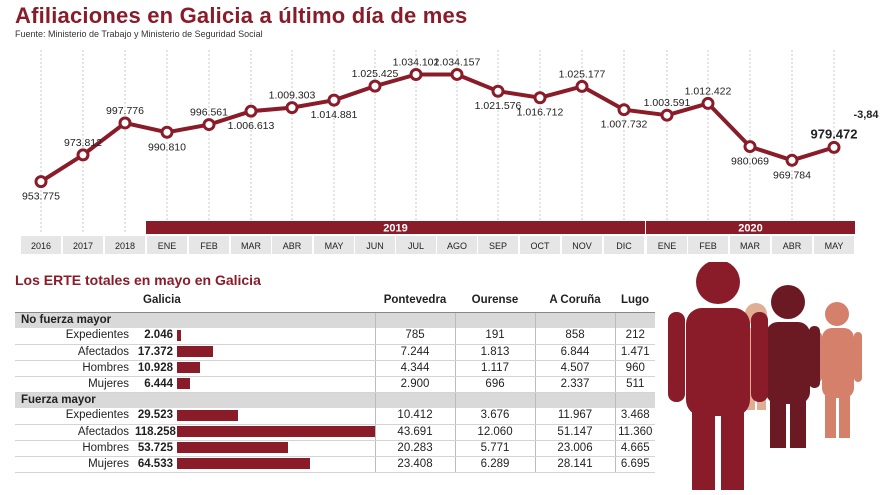 This screenshot has width=880, height=495. What do you see at coordinates (415, 352) in the screenshot?
I see `province-value: 7.244` at bounding box center [415, 352].